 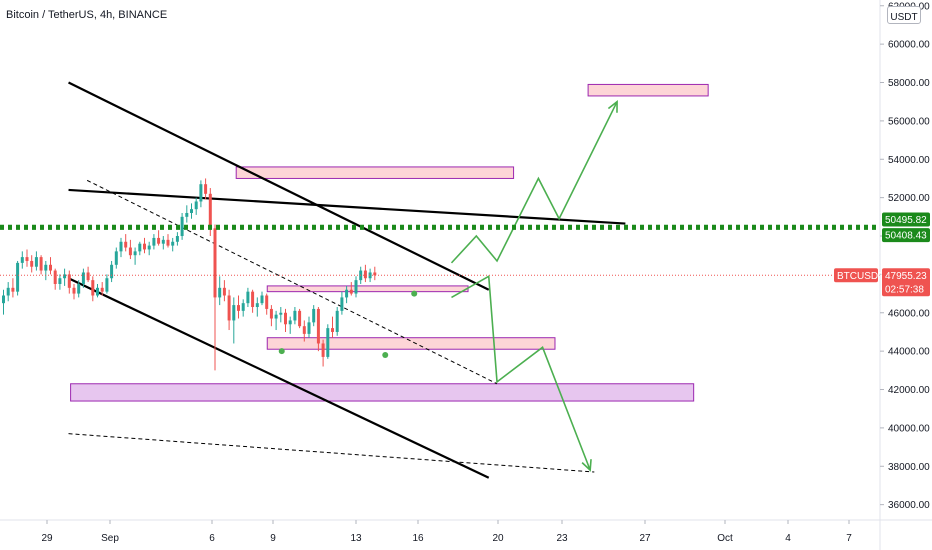 I want to click on currency-badge-label: USDT, so click(x=904, y=17).